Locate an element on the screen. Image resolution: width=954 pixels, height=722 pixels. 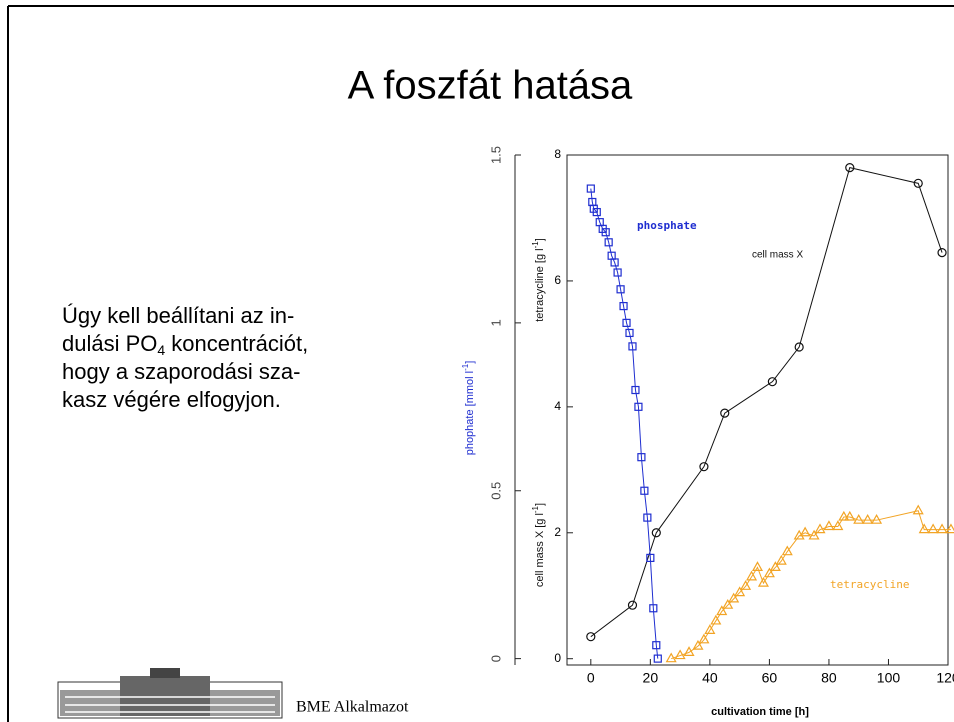
y-tick-label: 4 is located at coordinates (557, 406).